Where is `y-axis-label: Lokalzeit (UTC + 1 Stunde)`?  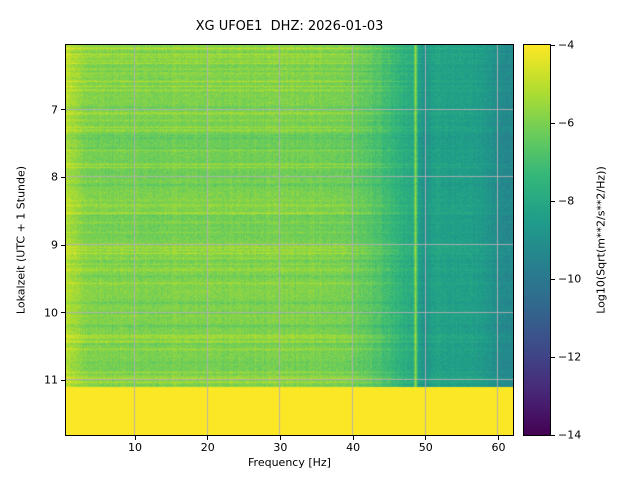
y-axis-label: Lokalzeit (UTC + 1 Stunde) is located at coordinates (21, 240).